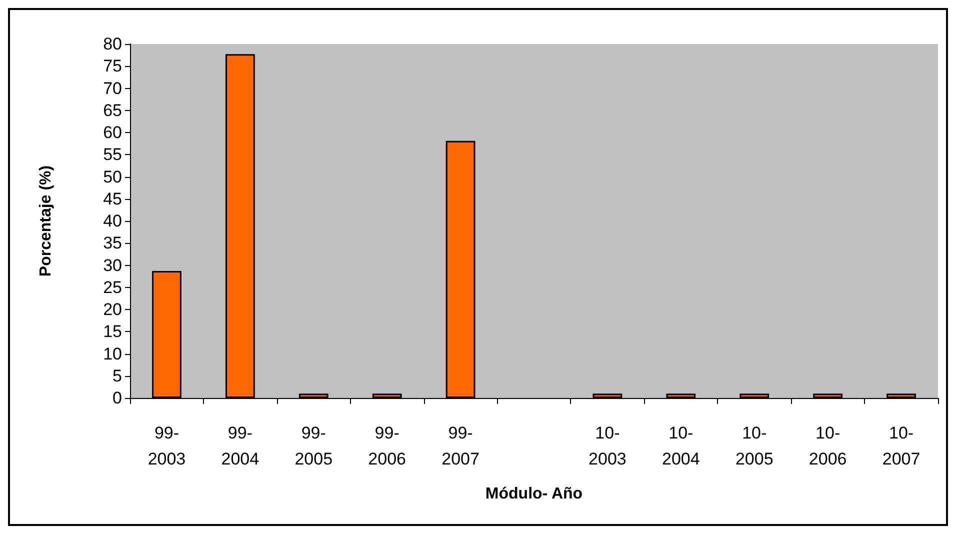 The height and width of the screenshot is (536, 958). Describe the element at coordinates (313, 446) in the screenshot. I see `x-tick-label: 99-2005` at that location.